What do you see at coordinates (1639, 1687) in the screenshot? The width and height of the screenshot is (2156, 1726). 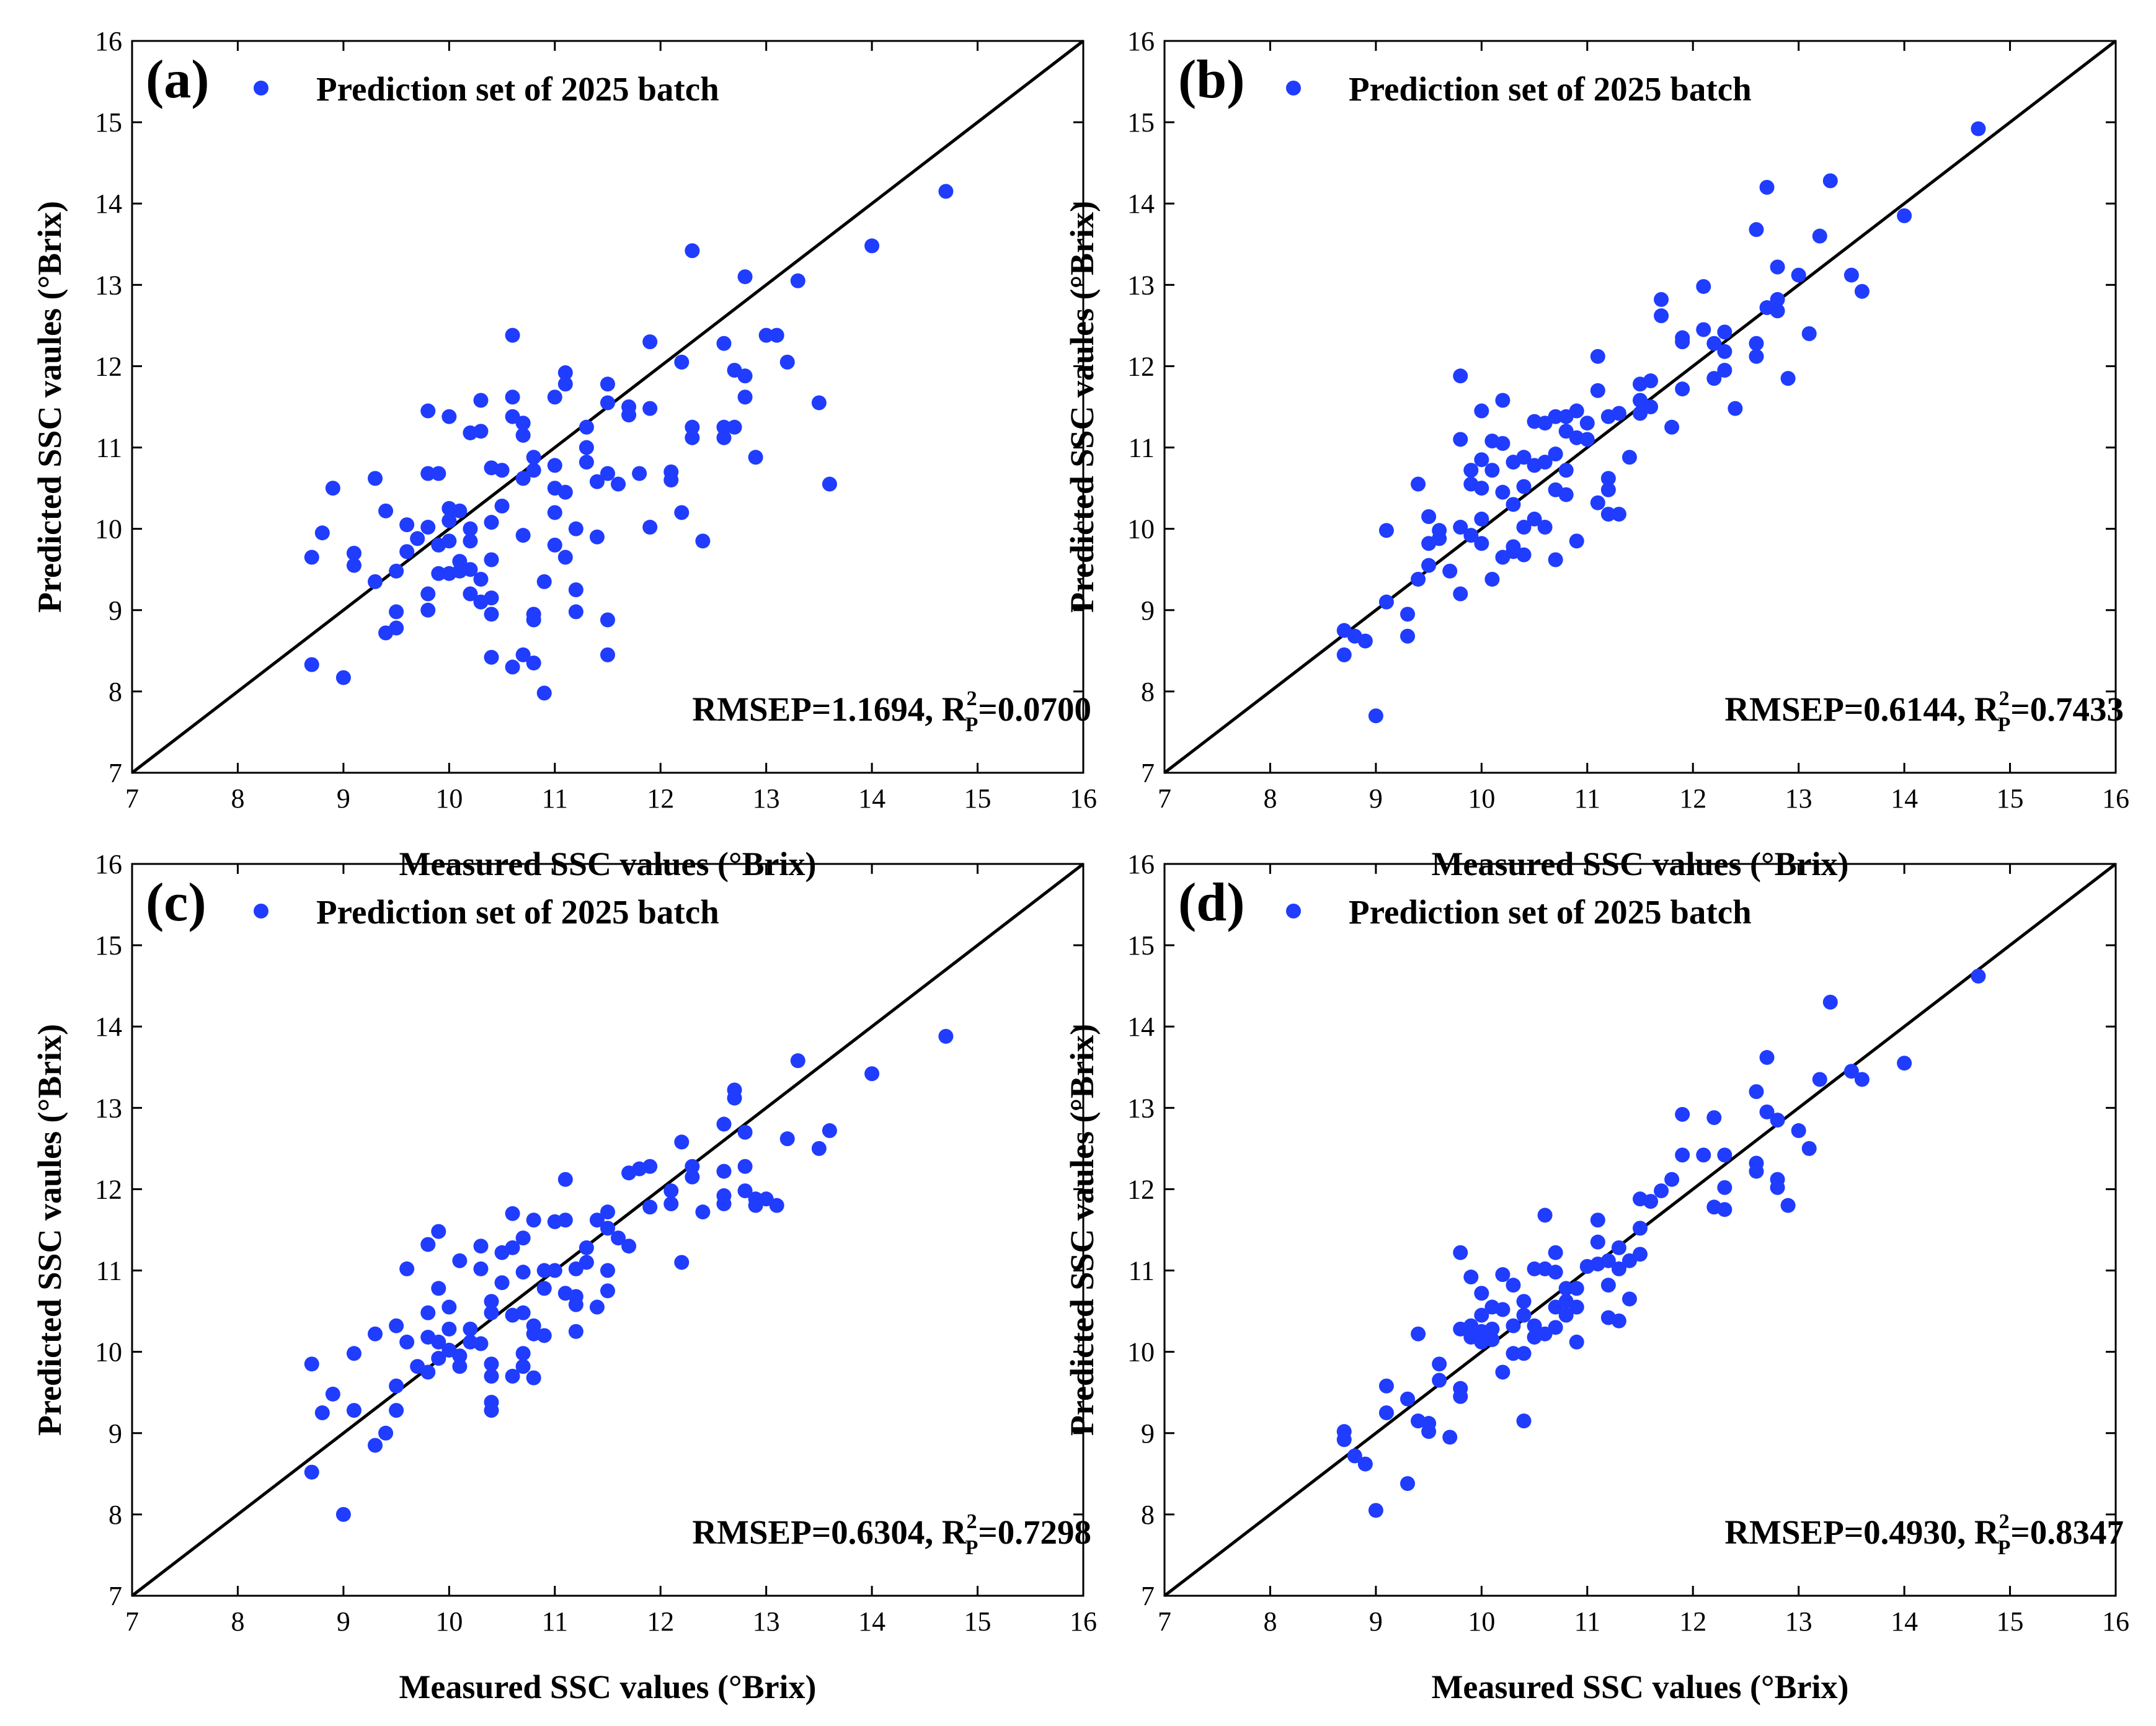 I see `x-axis-label: Measured SSC values (°Brix)` at bounding box center [1639, 1687].